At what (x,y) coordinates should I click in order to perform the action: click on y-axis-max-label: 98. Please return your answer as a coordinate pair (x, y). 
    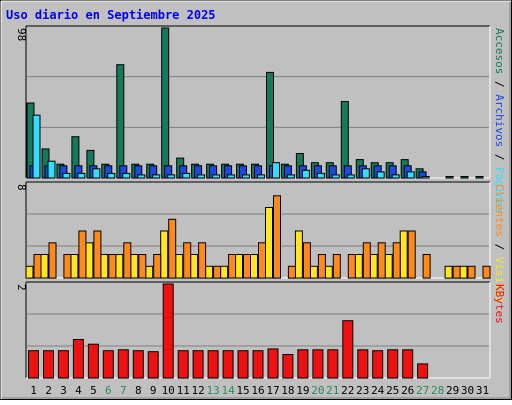
    Looking at the image, I should click on (21, 34).